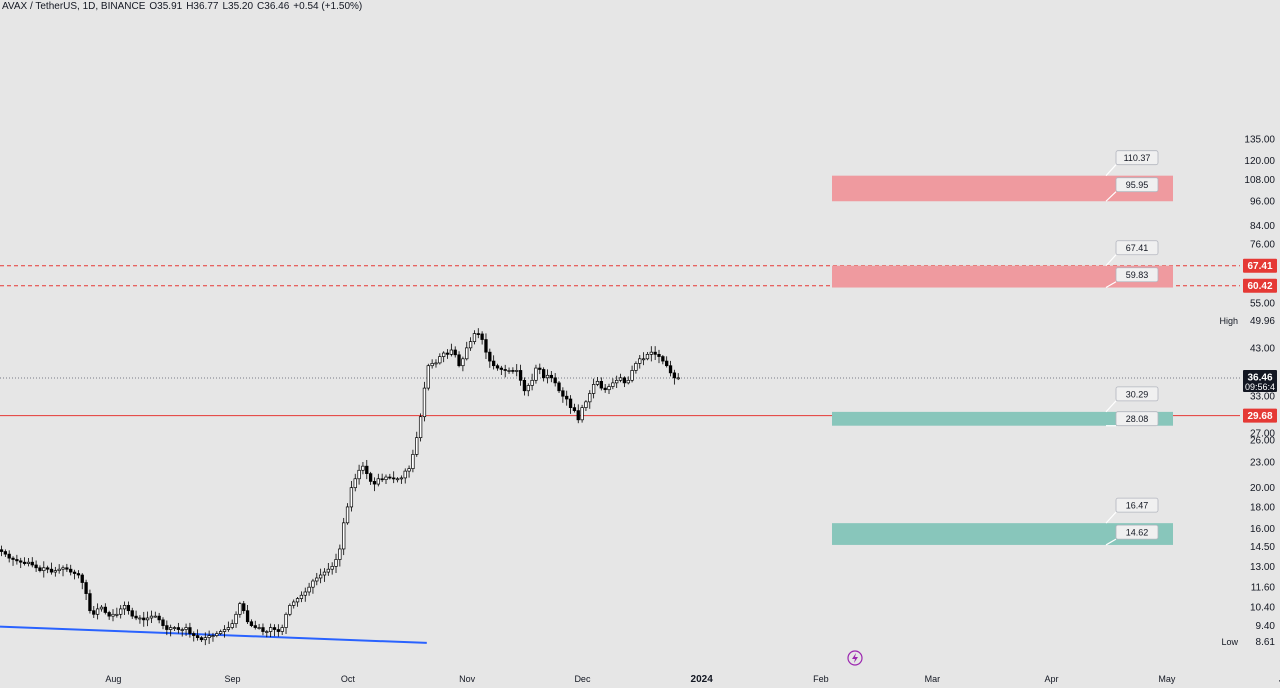 The width and height of the screenshot is (1280, 688). I want to click on price-tag-value: 67.41, so click(1259, 266).